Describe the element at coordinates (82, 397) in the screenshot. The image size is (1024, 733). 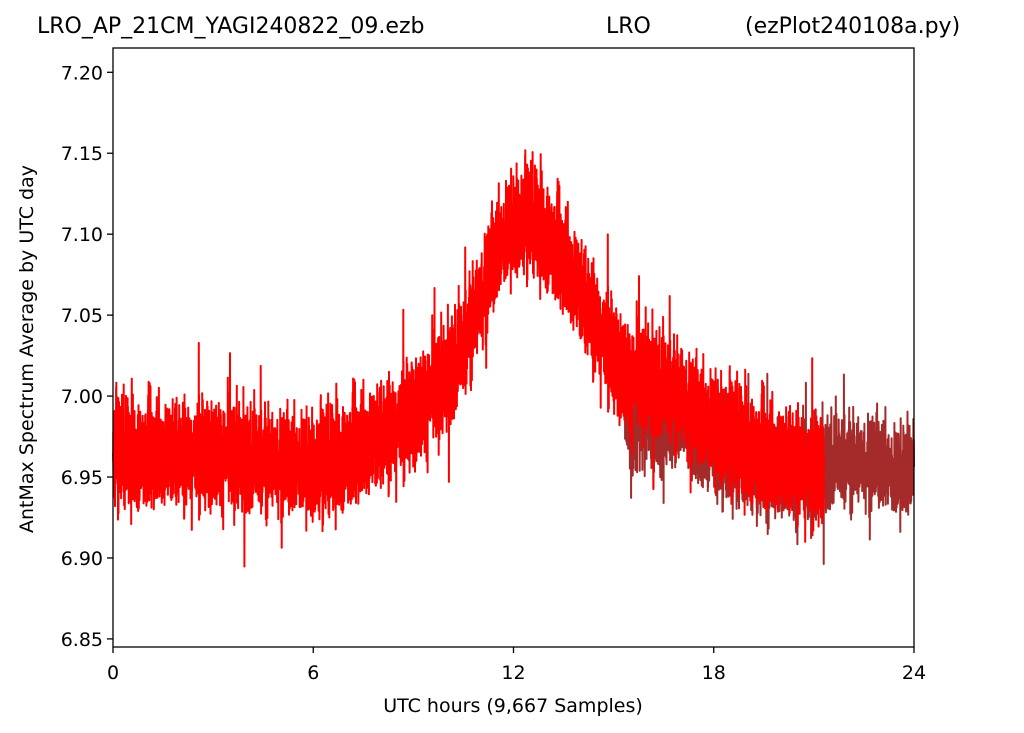
I see `y-tick-label: 7.00` at that location.